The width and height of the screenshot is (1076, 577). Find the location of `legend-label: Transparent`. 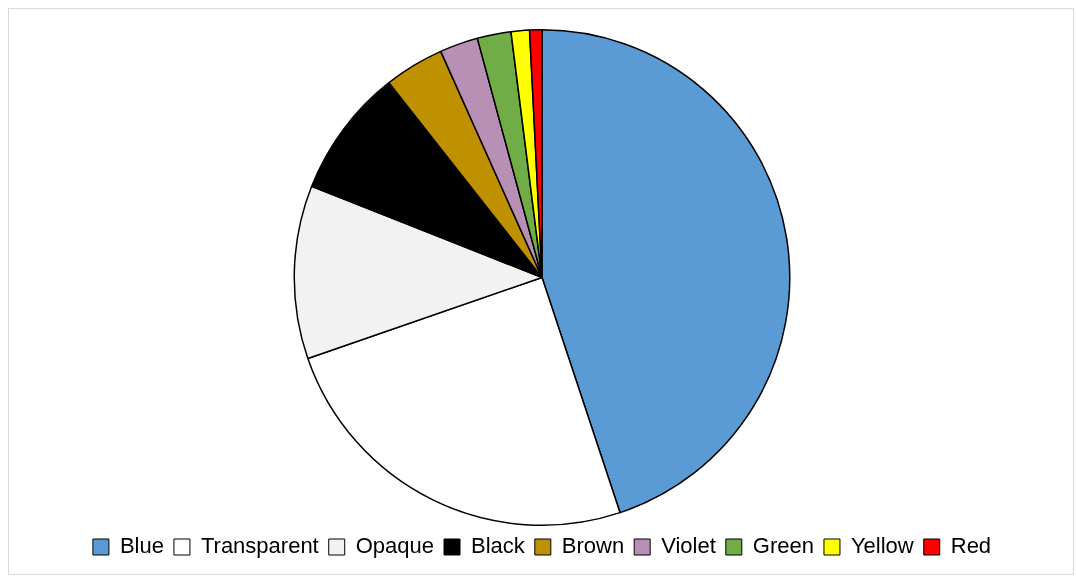

legend-label: Transparent is located at coordinates (259, 546).